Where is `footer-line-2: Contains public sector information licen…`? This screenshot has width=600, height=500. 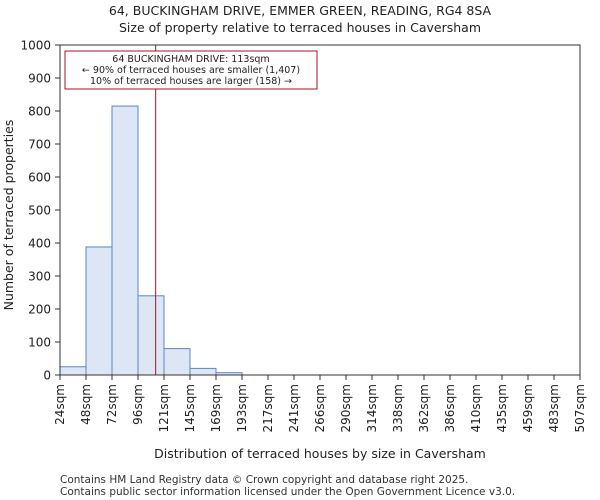
footer-line-2: Contains public sector information licen… is located at coordinates (287, 492).